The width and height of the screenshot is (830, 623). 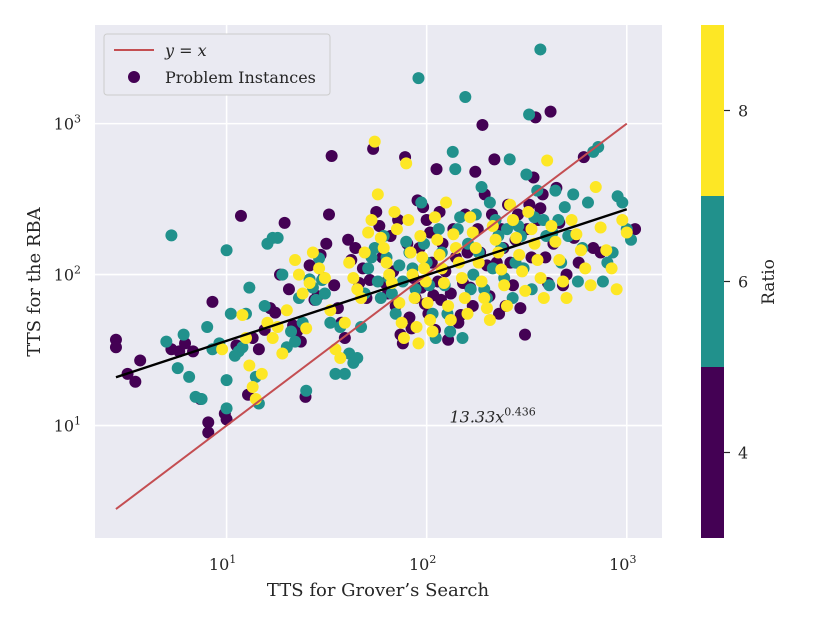 What do you see at coordinates (724, 281) in the screenshot?
I see `colorbar: 4 6 8` at bounding box center [724, 281].